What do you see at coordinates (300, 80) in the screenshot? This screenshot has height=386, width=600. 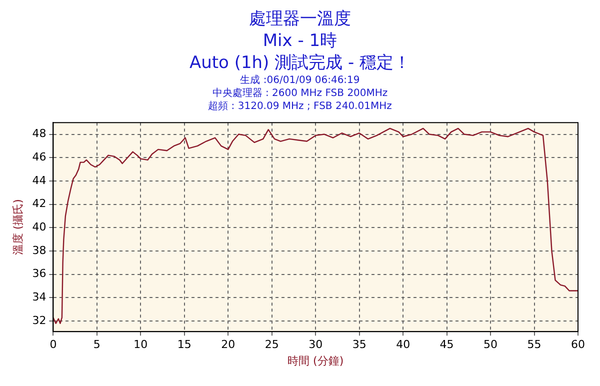 I see `text: 生成 :06/01/09 06:46:19` at bounding box center [300, 80].